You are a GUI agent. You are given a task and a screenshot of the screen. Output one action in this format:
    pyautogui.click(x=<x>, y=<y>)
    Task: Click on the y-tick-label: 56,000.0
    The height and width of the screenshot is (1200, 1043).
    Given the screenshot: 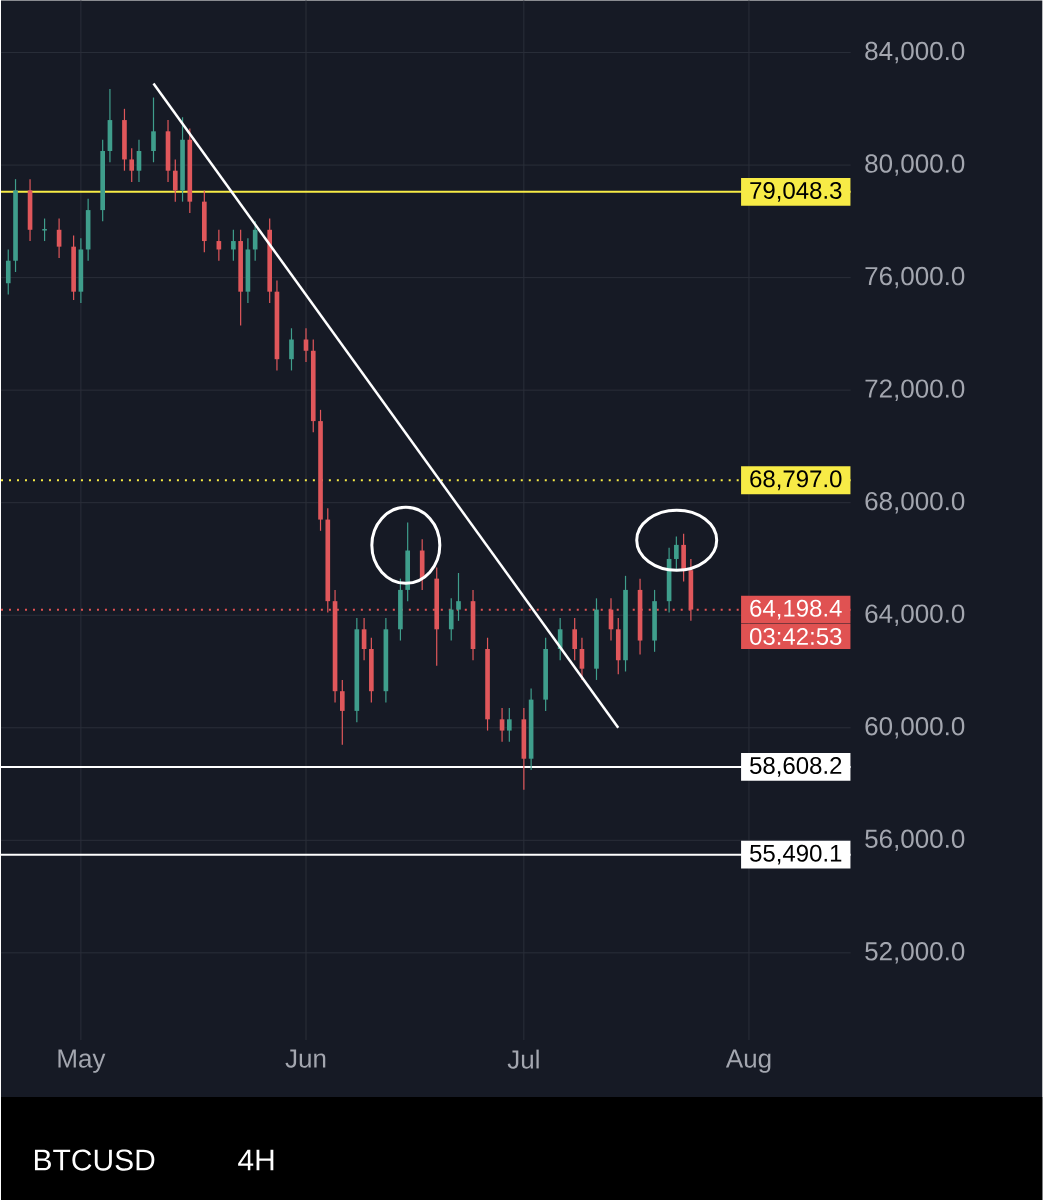 What is the action you would take?
    pyautogui.click(x=915, y=840)
    